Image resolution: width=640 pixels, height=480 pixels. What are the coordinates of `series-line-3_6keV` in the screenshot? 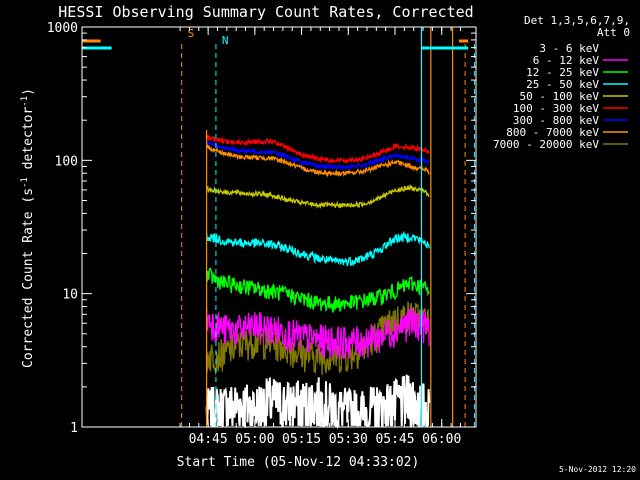 It's located at (318, 402).